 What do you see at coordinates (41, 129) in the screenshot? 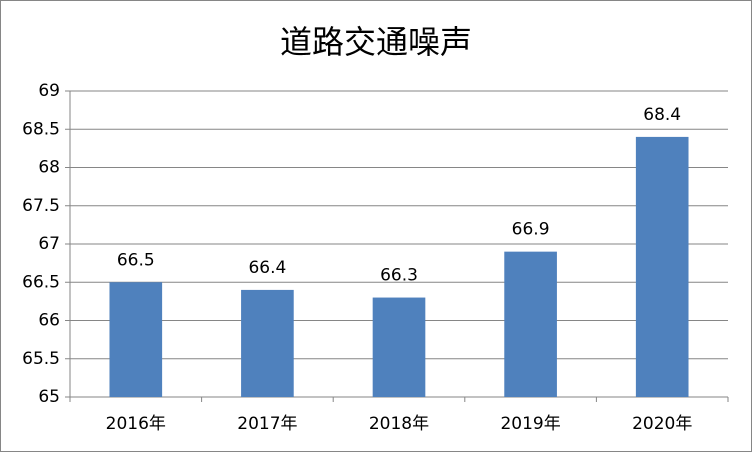
I see `y-tick-label: 68.5` at bounding box center [41, 129].